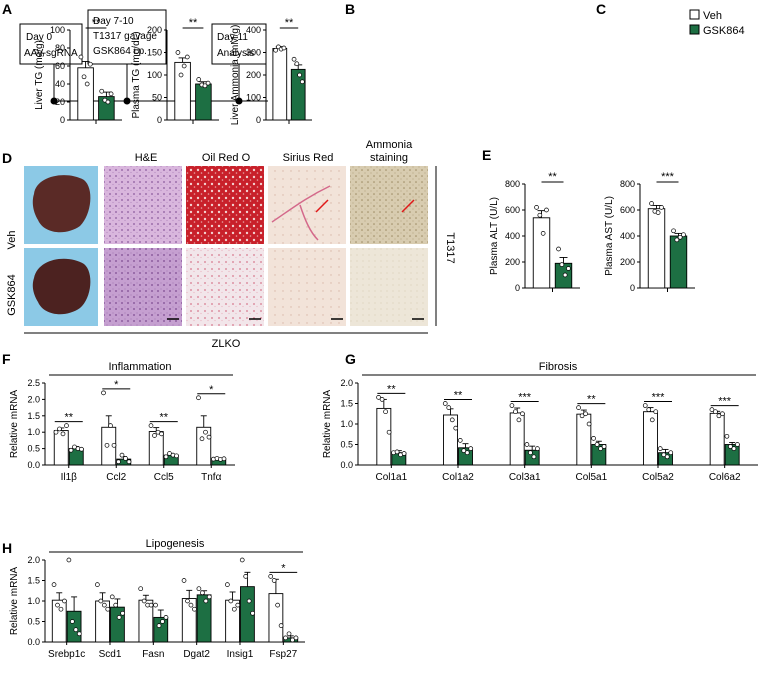 This screenshot has width=768, height=682. I want to click on x-tick-label: Fasn, so click(153, 654).